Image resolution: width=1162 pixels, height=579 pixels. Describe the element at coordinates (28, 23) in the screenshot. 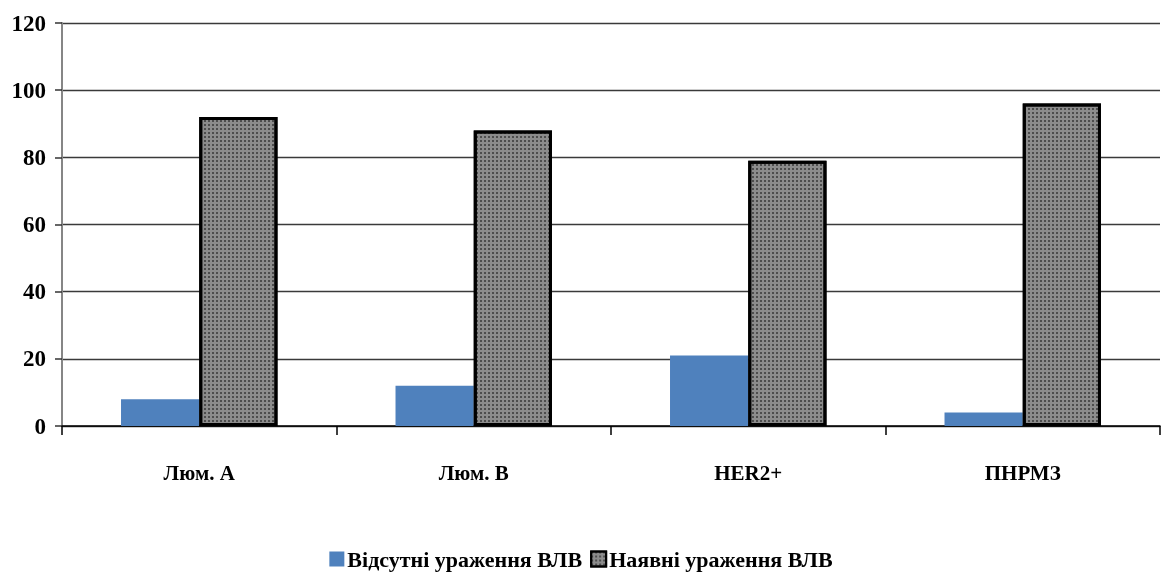

I see `y-tick-label: 120` at that location.